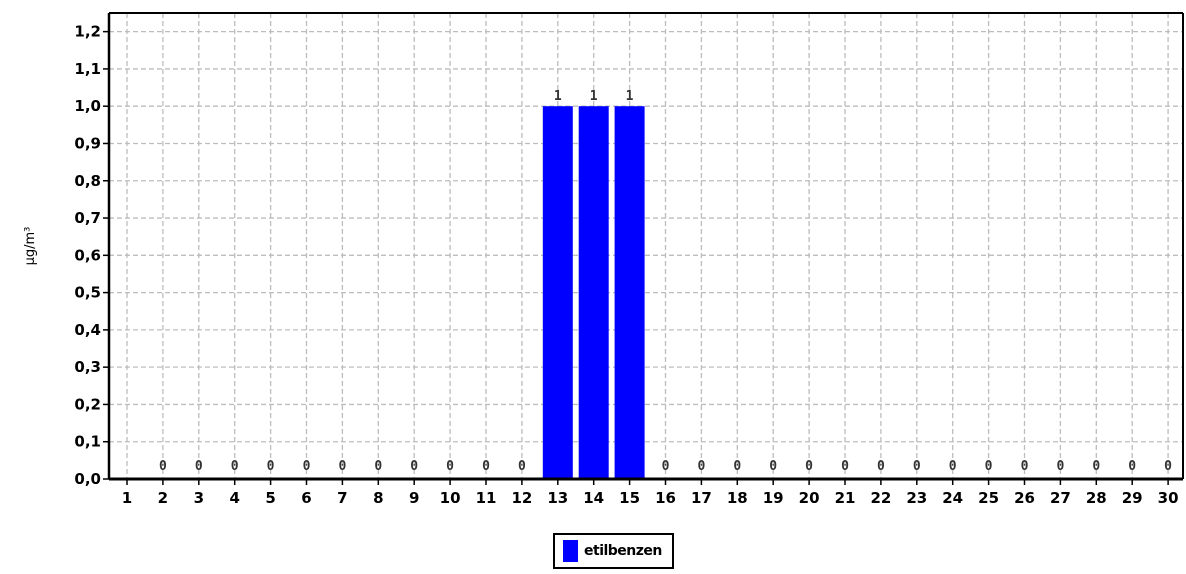 The height and width of the screenshot is (574, 1186). I want to click on y-tick-label: 0,1, so click(87, 442).